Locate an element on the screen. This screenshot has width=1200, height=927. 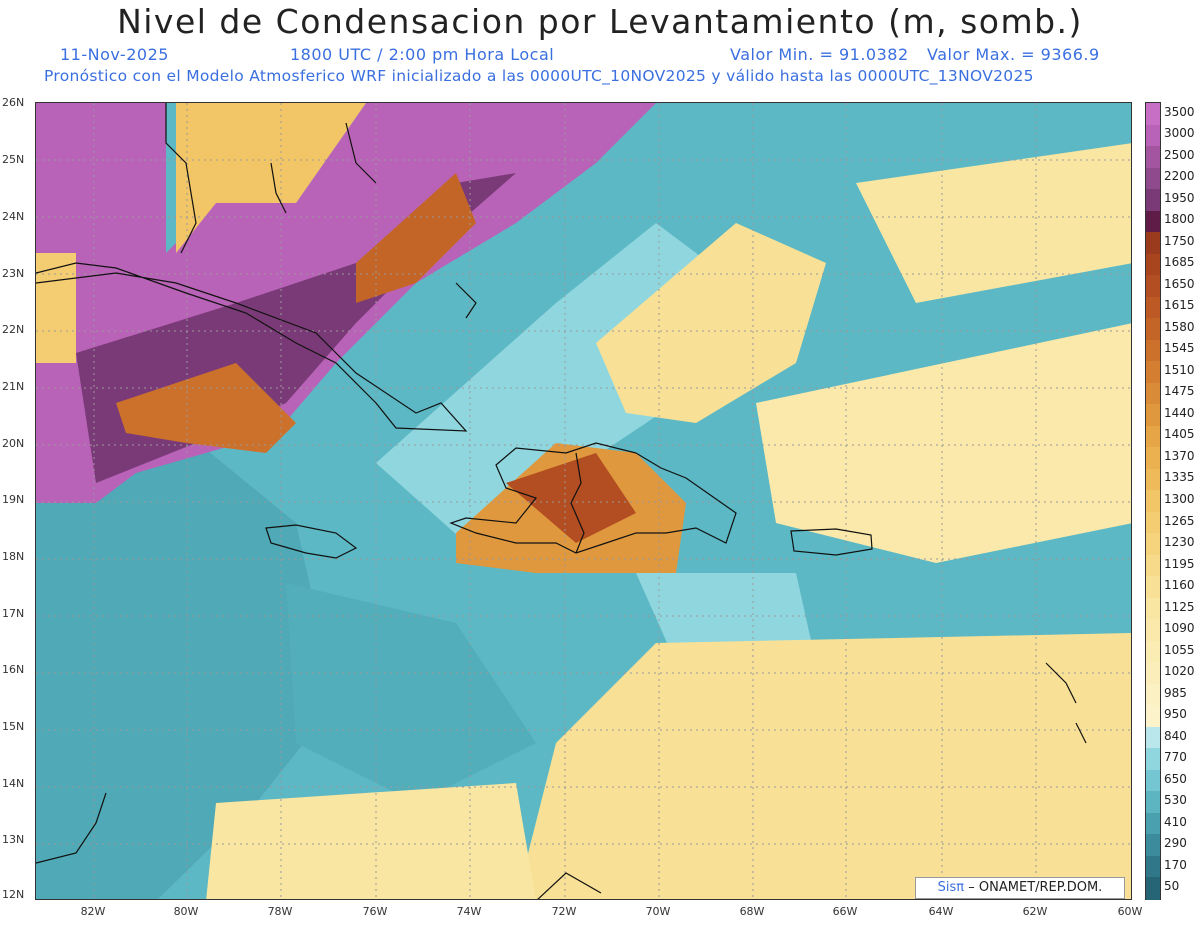
colorbar-tick-label: 1545 is located at coordinates (1179, 348).